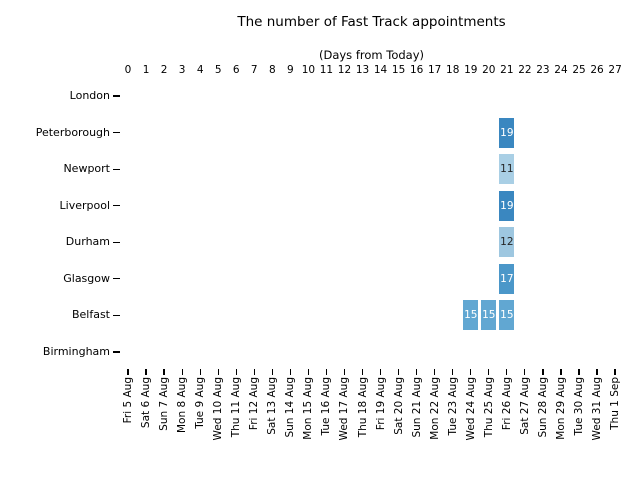 Image resolution: width=640 pixels, height=480 pixels. Describe the element at coordinates (290, 407) in the screenshot. I see `x-date-label-day-9: Sun 14 Aug` at that location.